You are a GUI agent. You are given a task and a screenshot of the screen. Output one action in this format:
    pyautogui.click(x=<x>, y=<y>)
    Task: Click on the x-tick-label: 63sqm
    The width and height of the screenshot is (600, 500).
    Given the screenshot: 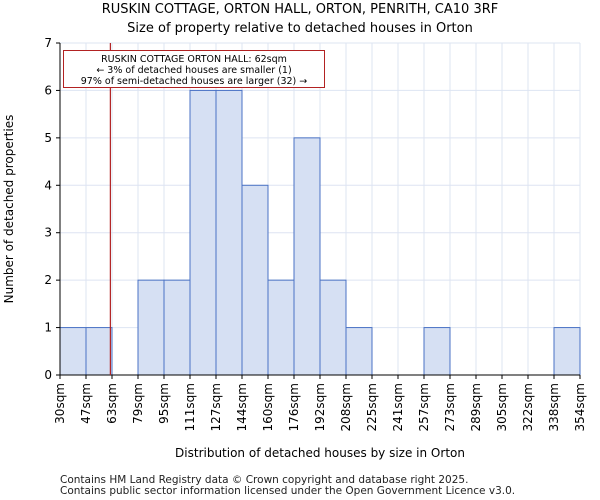 What is the action you would take?
    pyautogui.click(x=112, y=403)
    